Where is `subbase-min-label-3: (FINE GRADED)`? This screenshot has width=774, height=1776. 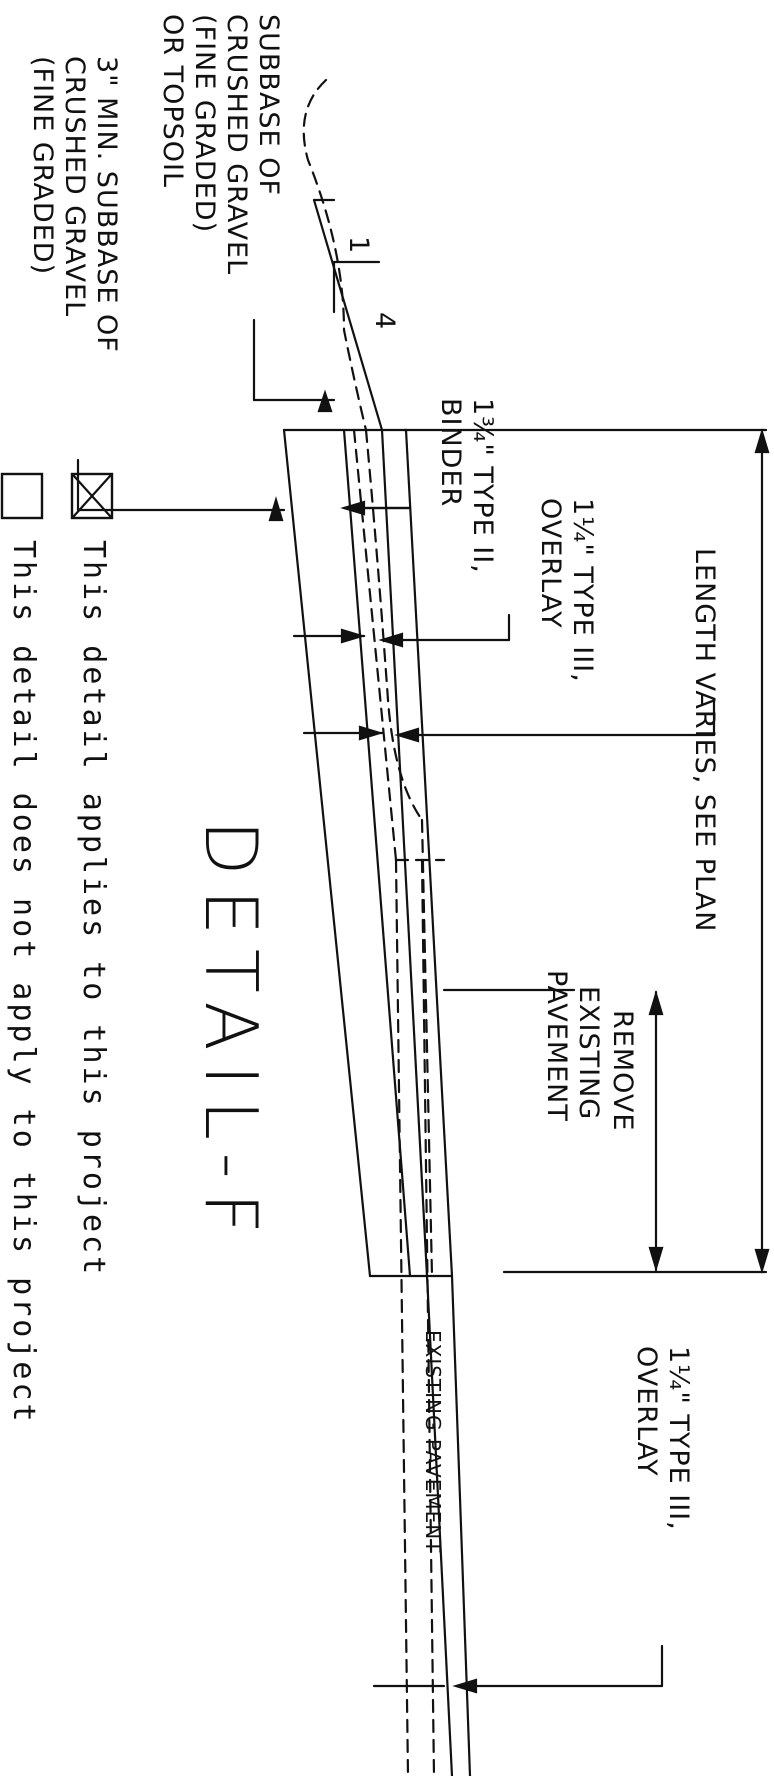
subbase-min-label-3: (FINE GRADED) is located at coordinates (42, 165).